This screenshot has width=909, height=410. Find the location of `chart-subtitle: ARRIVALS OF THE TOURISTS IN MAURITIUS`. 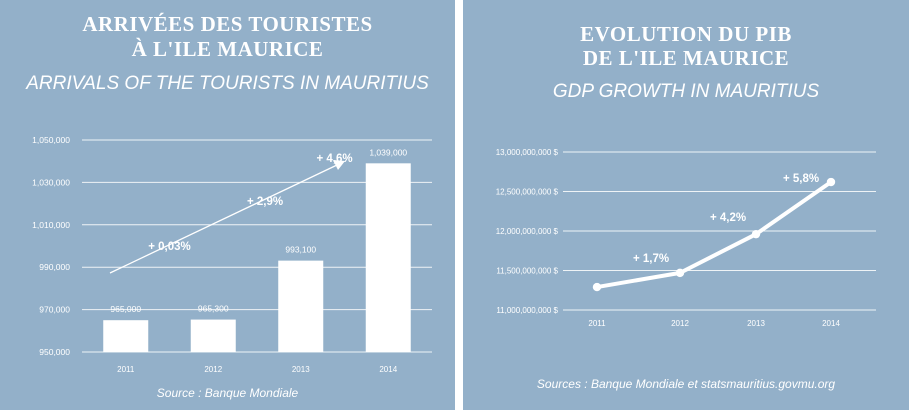

chart-subtitle: ARRIVALS OF THE TOURISTS IN MAURITIUS is located at coordinates (227, 83).